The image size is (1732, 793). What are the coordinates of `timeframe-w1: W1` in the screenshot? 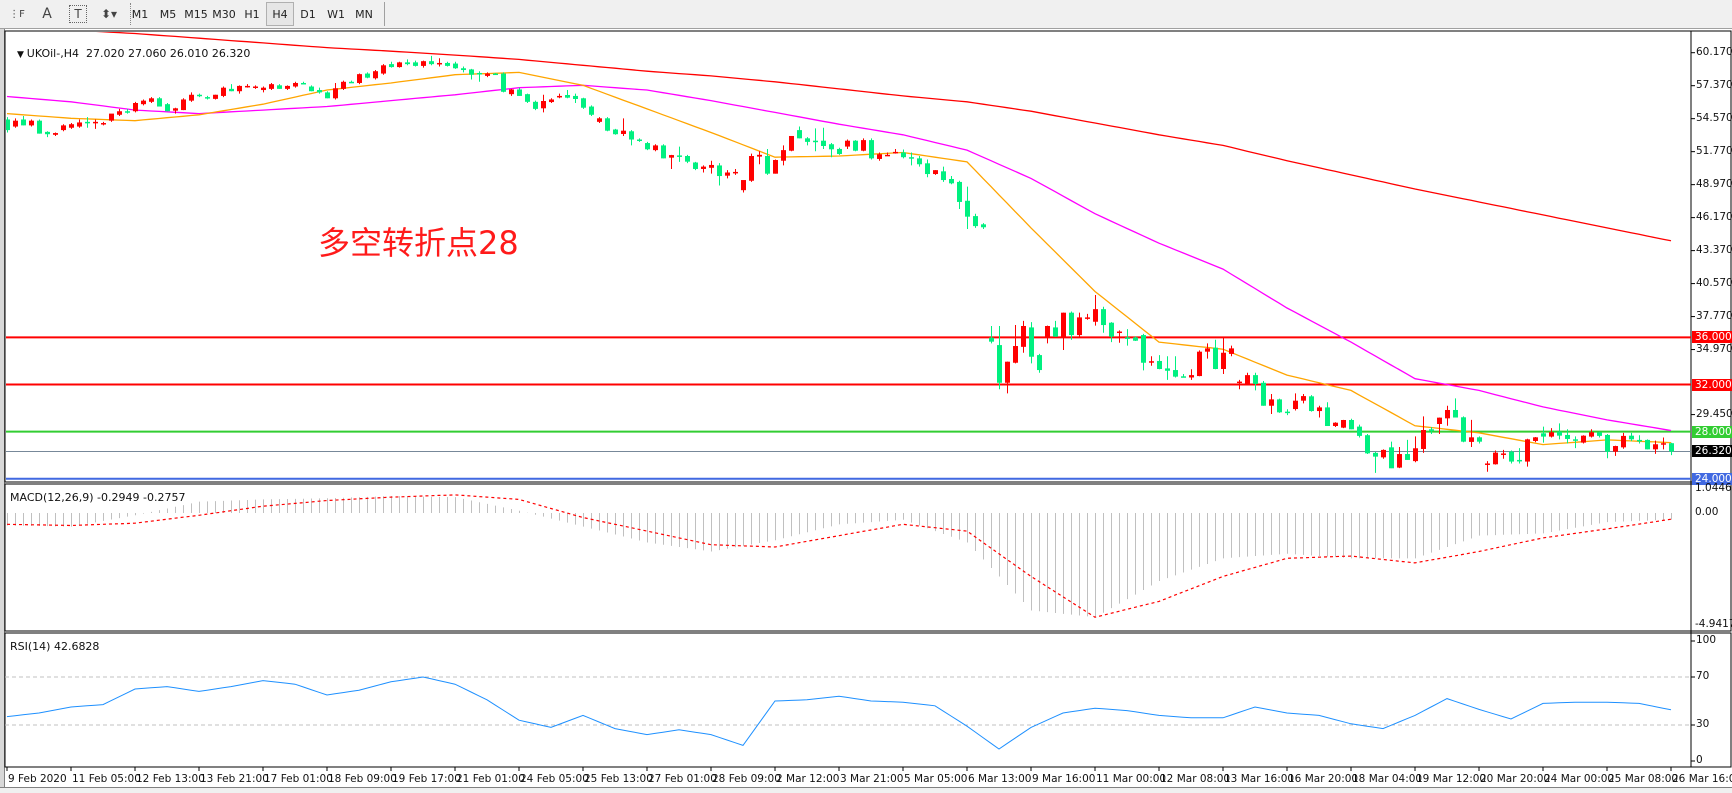 It's located at (336, 14).